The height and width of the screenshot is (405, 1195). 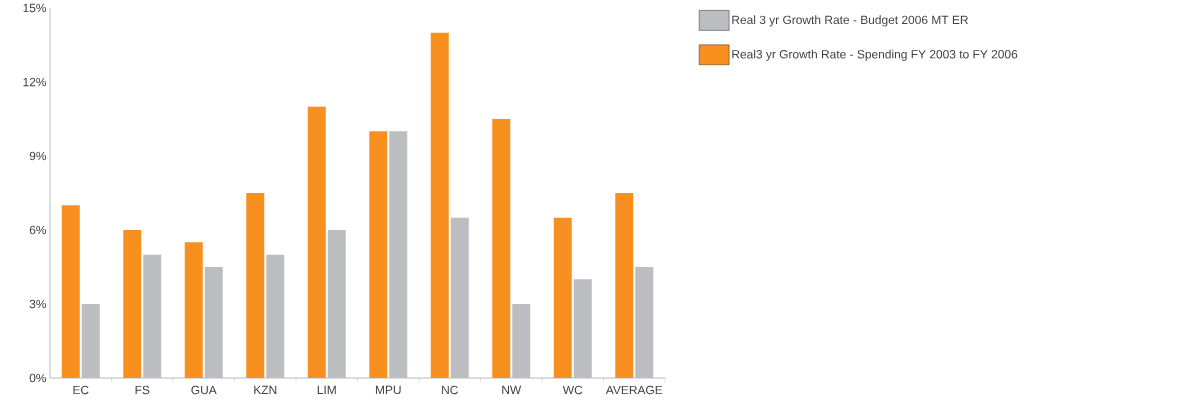 What do you see at coordinates (38, 378) in the screenshot?
I see `y-tick-label: 0%` at bounding box center [38, 378].